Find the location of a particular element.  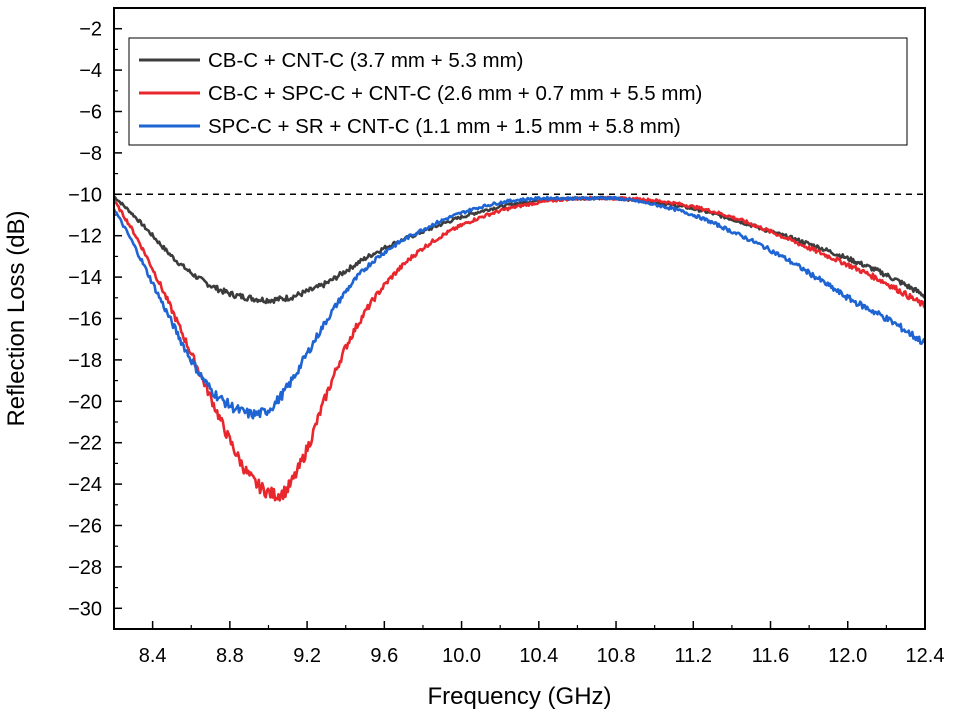

y-tick-label: −8 is located at coordinates (90, 154).